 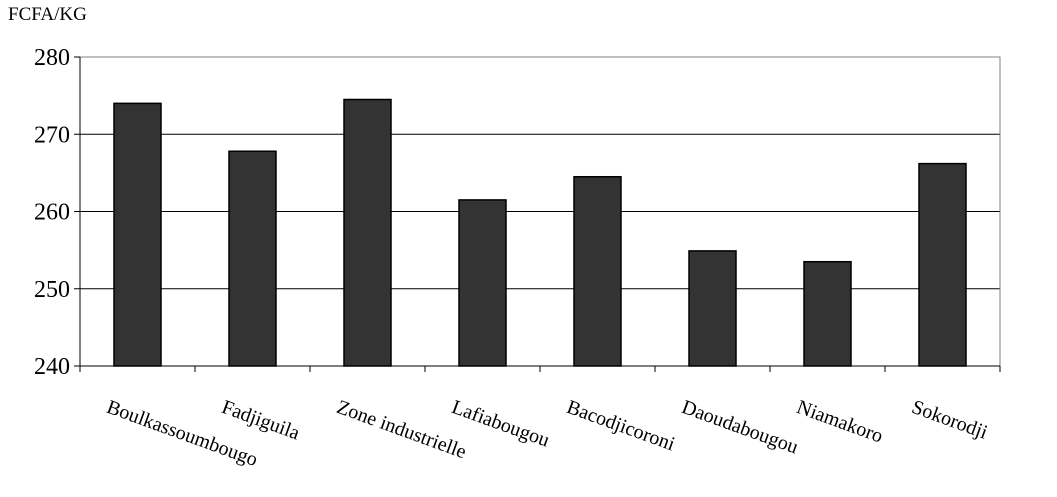 I want to click on y-tick-labels: 240 250 260 270 280, so click(x=52, y=212).